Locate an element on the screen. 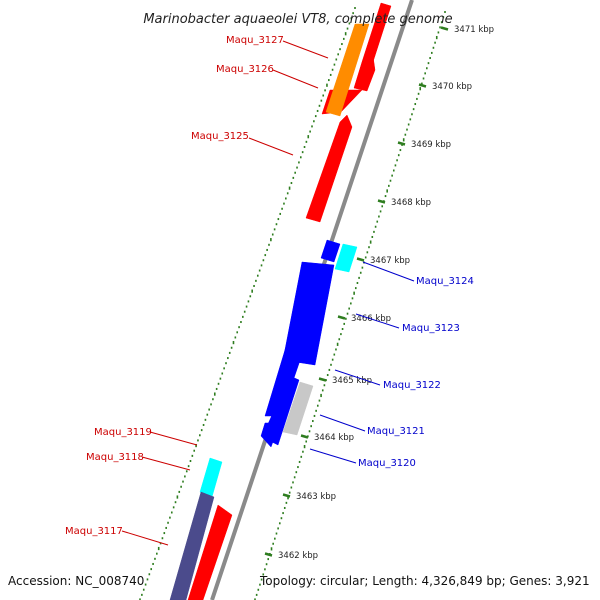 The image size is (600, 600). gene-label: Maqu_3118 is located at coordinates (115, 457).